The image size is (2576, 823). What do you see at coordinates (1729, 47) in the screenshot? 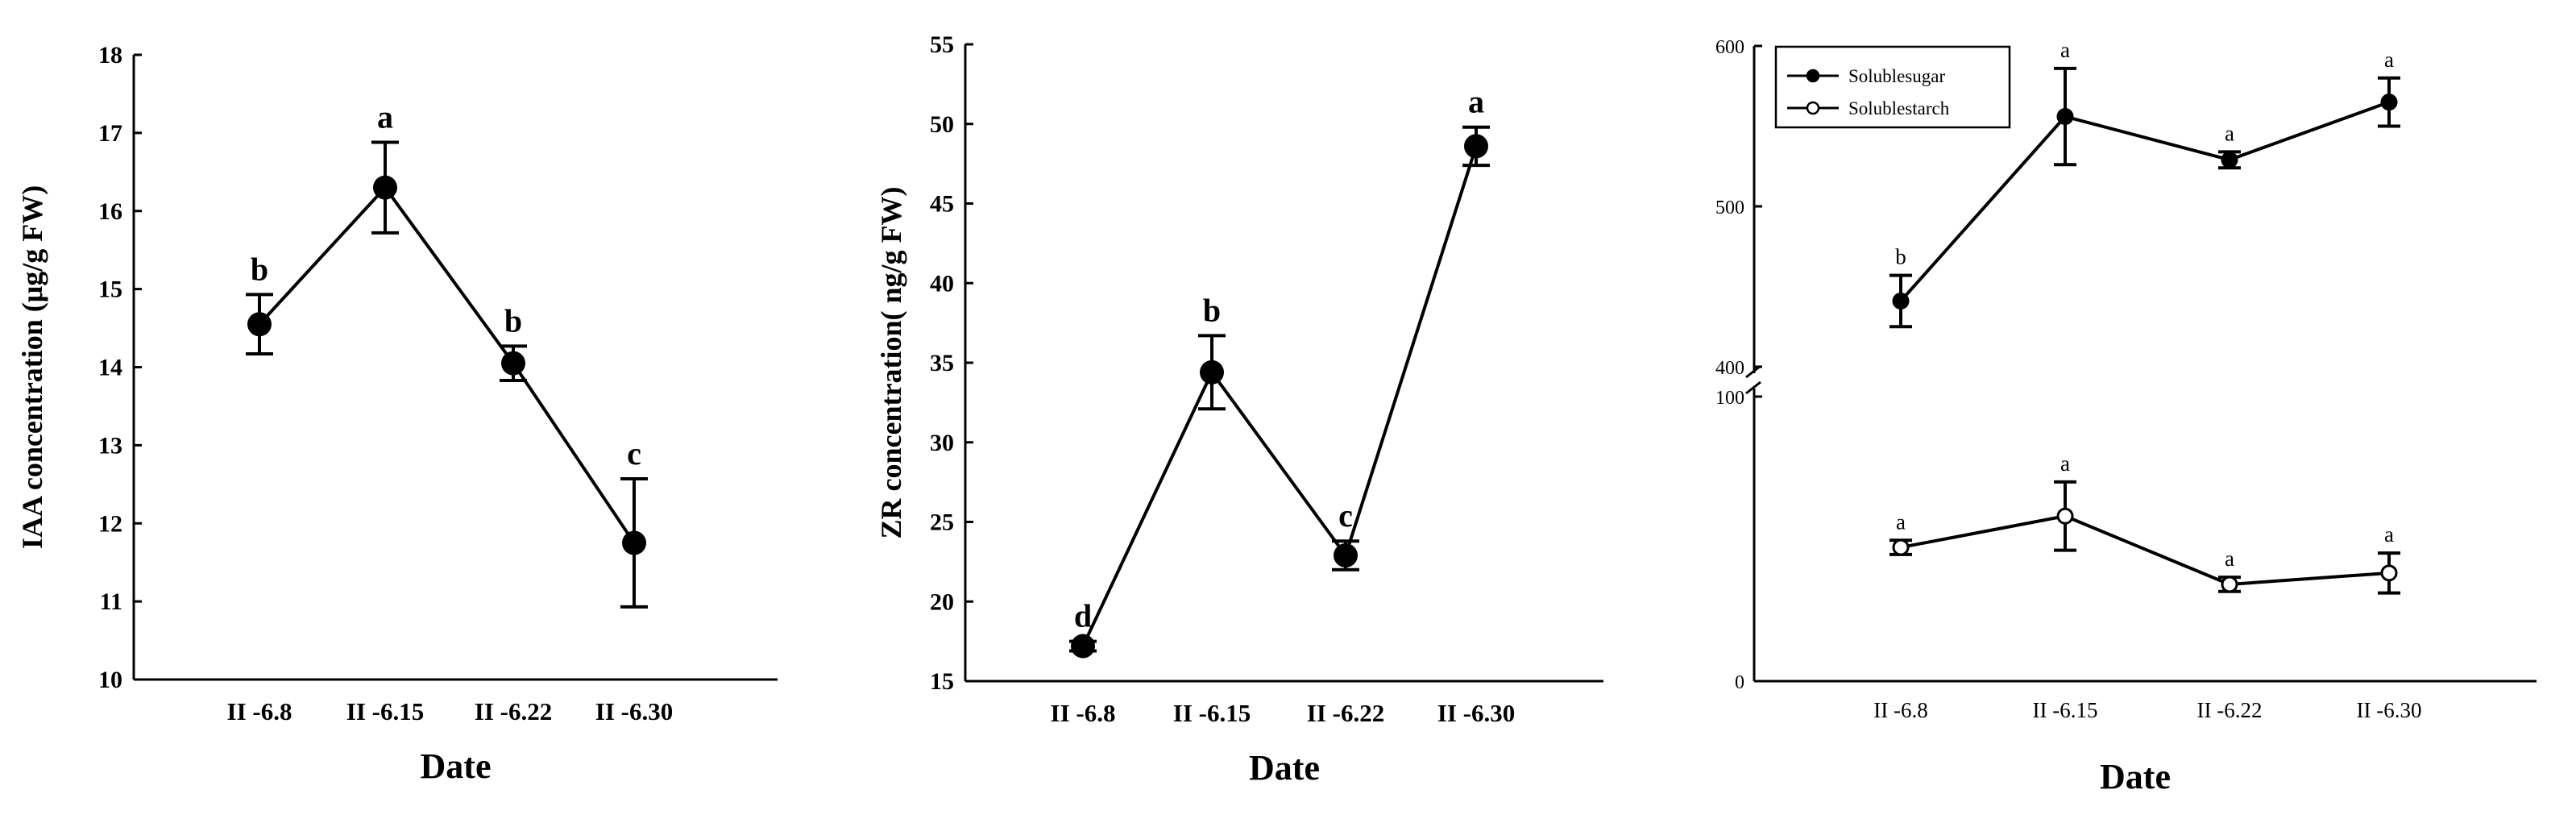
I see `y-tick-label: 600` at bounding box center [1729, 47].